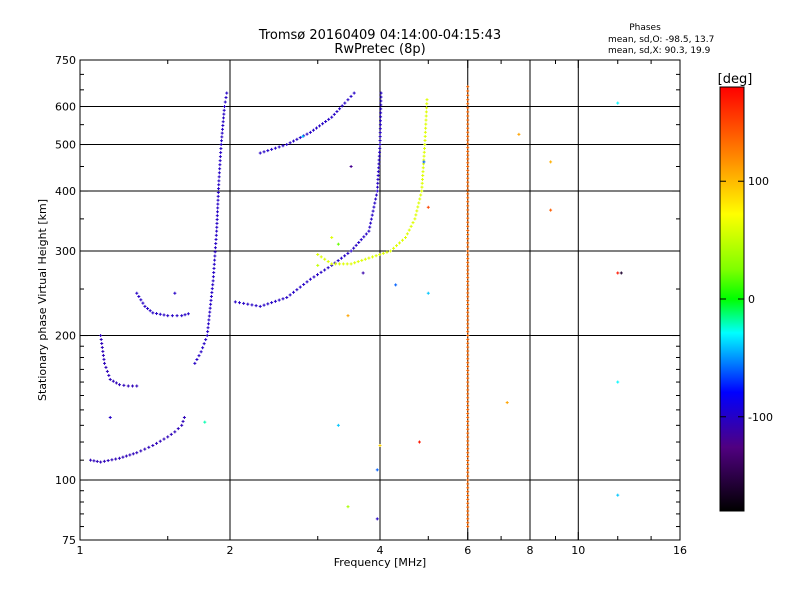 This screenshot has width=800, height=600. I want to click on y-tick-labels: 75 100 200 300 400 500 600 750, so click(65, 300).